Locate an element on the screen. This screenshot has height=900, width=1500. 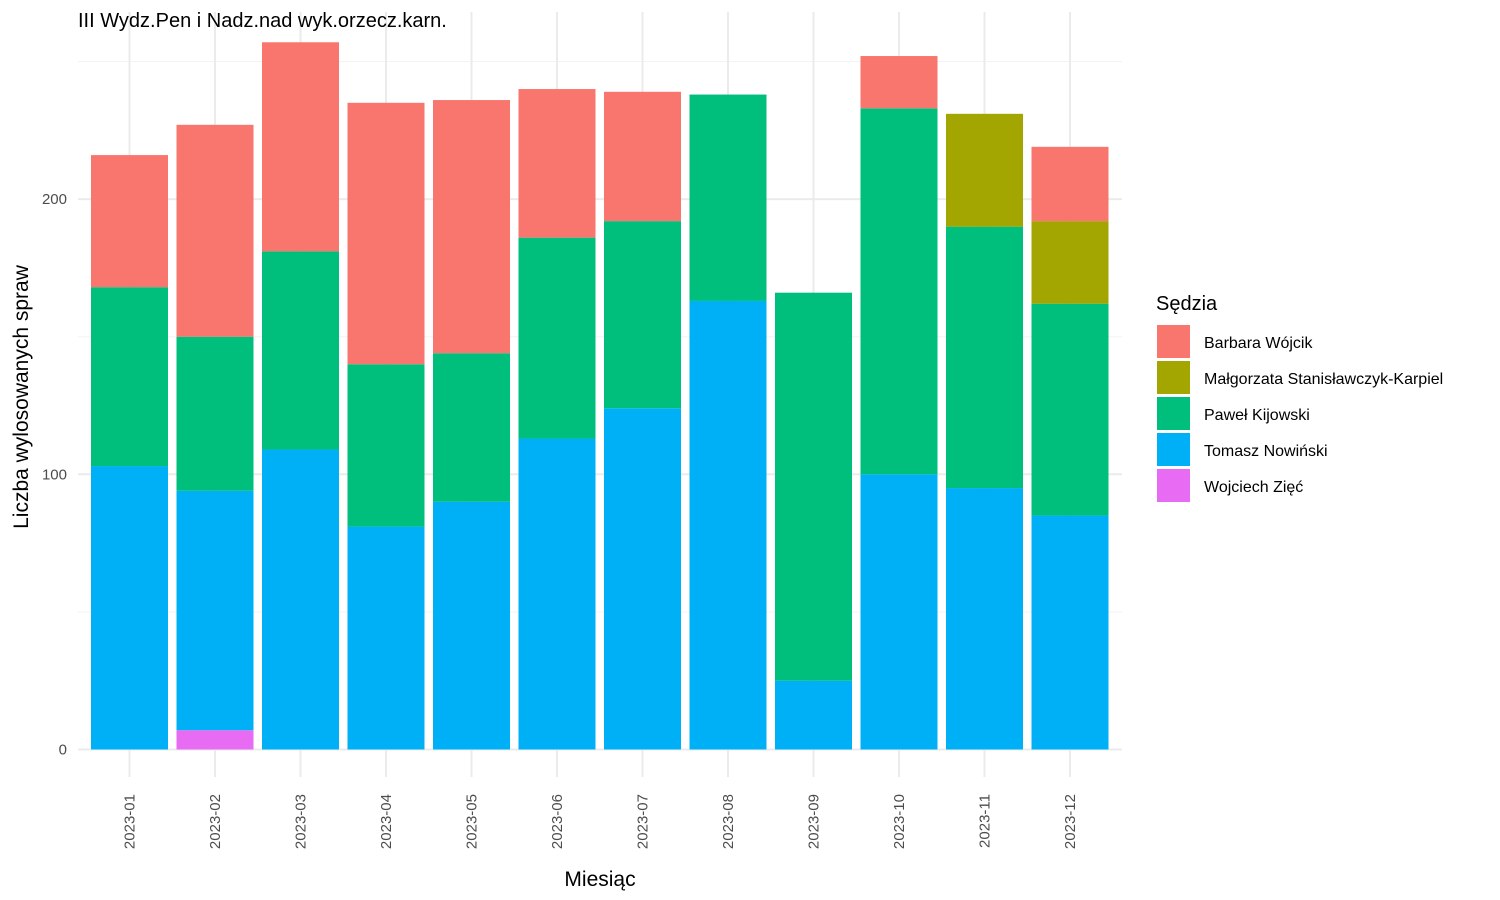
x-tick-label: 2023-12 is located at coordinates (1070, 821).